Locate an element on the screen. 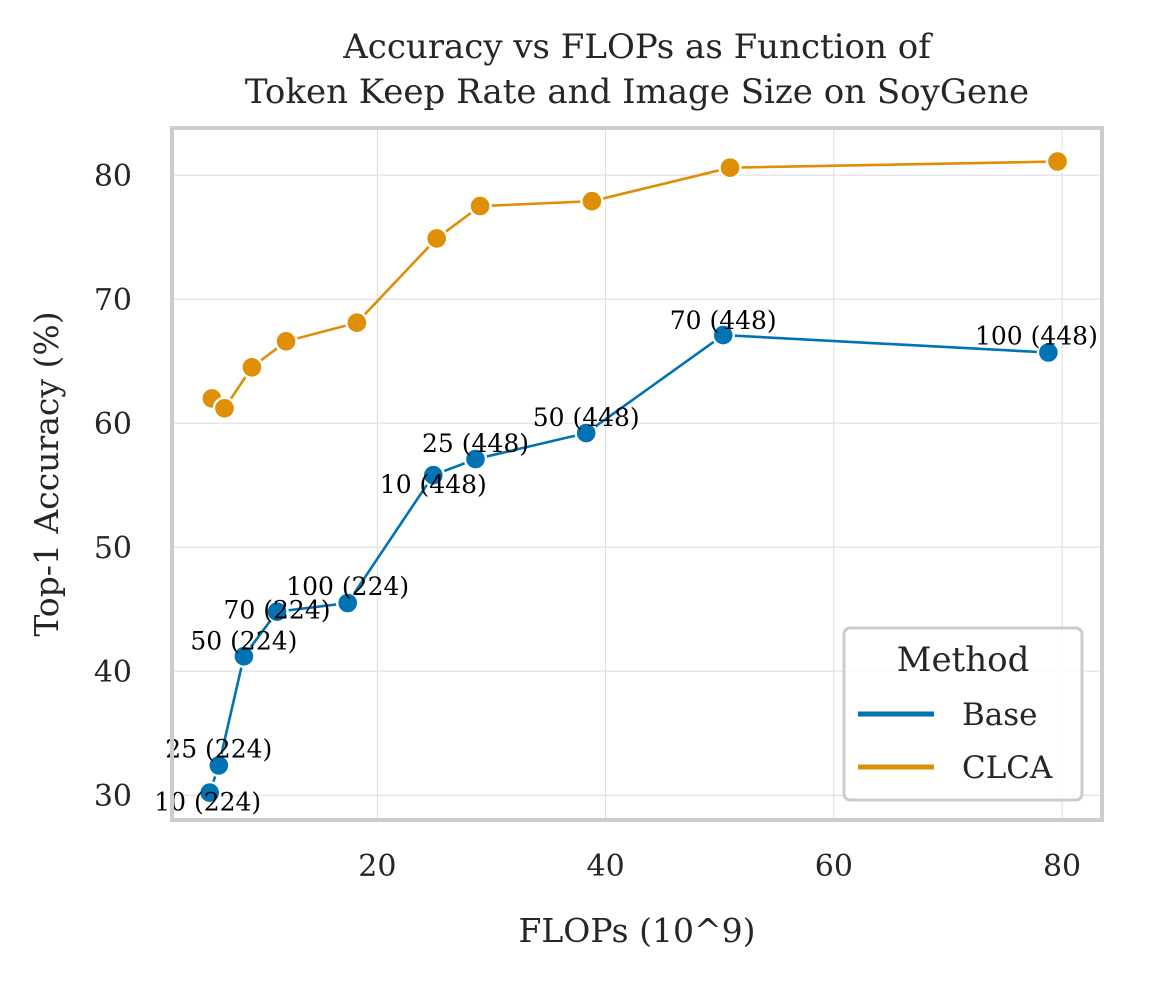 This screenshot has height=985, width=1149. legend-box is located at coordinates (963, 714).